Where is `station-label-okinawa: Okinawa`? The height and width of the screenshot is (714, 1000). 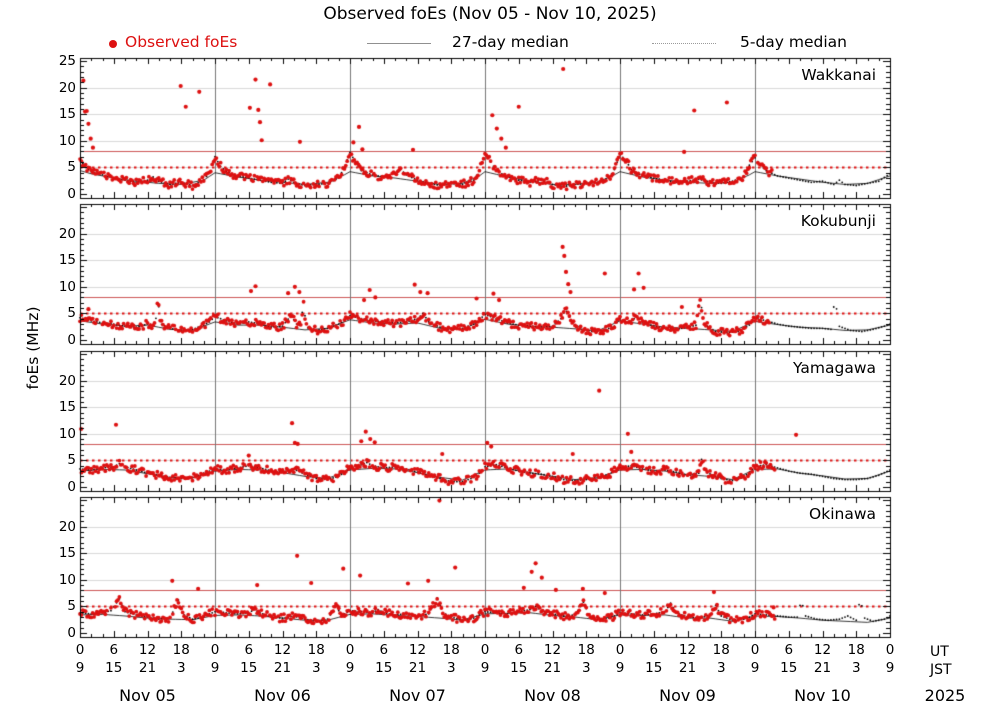 station-label-okinawa: Okinawa is located at coordinates (842, 514).